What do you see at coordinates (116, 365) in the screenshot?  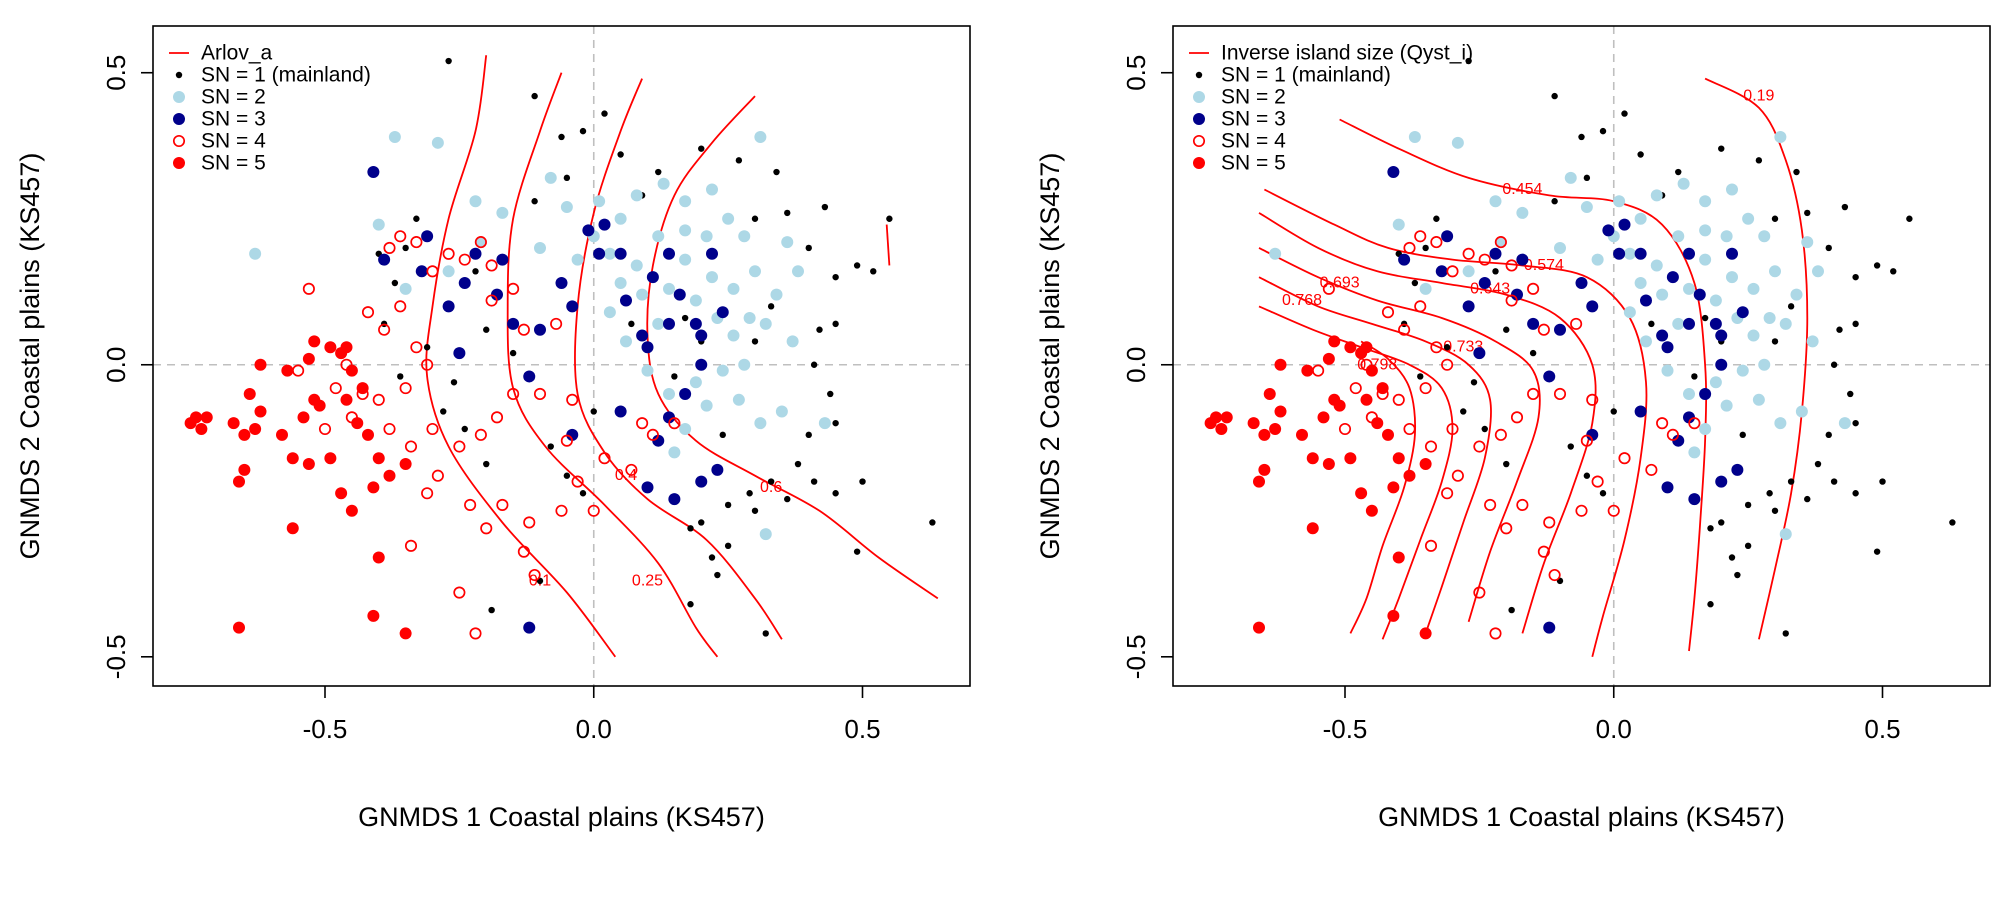 I see `y-tick-label: 0.0` at bounding box center [116, 365].